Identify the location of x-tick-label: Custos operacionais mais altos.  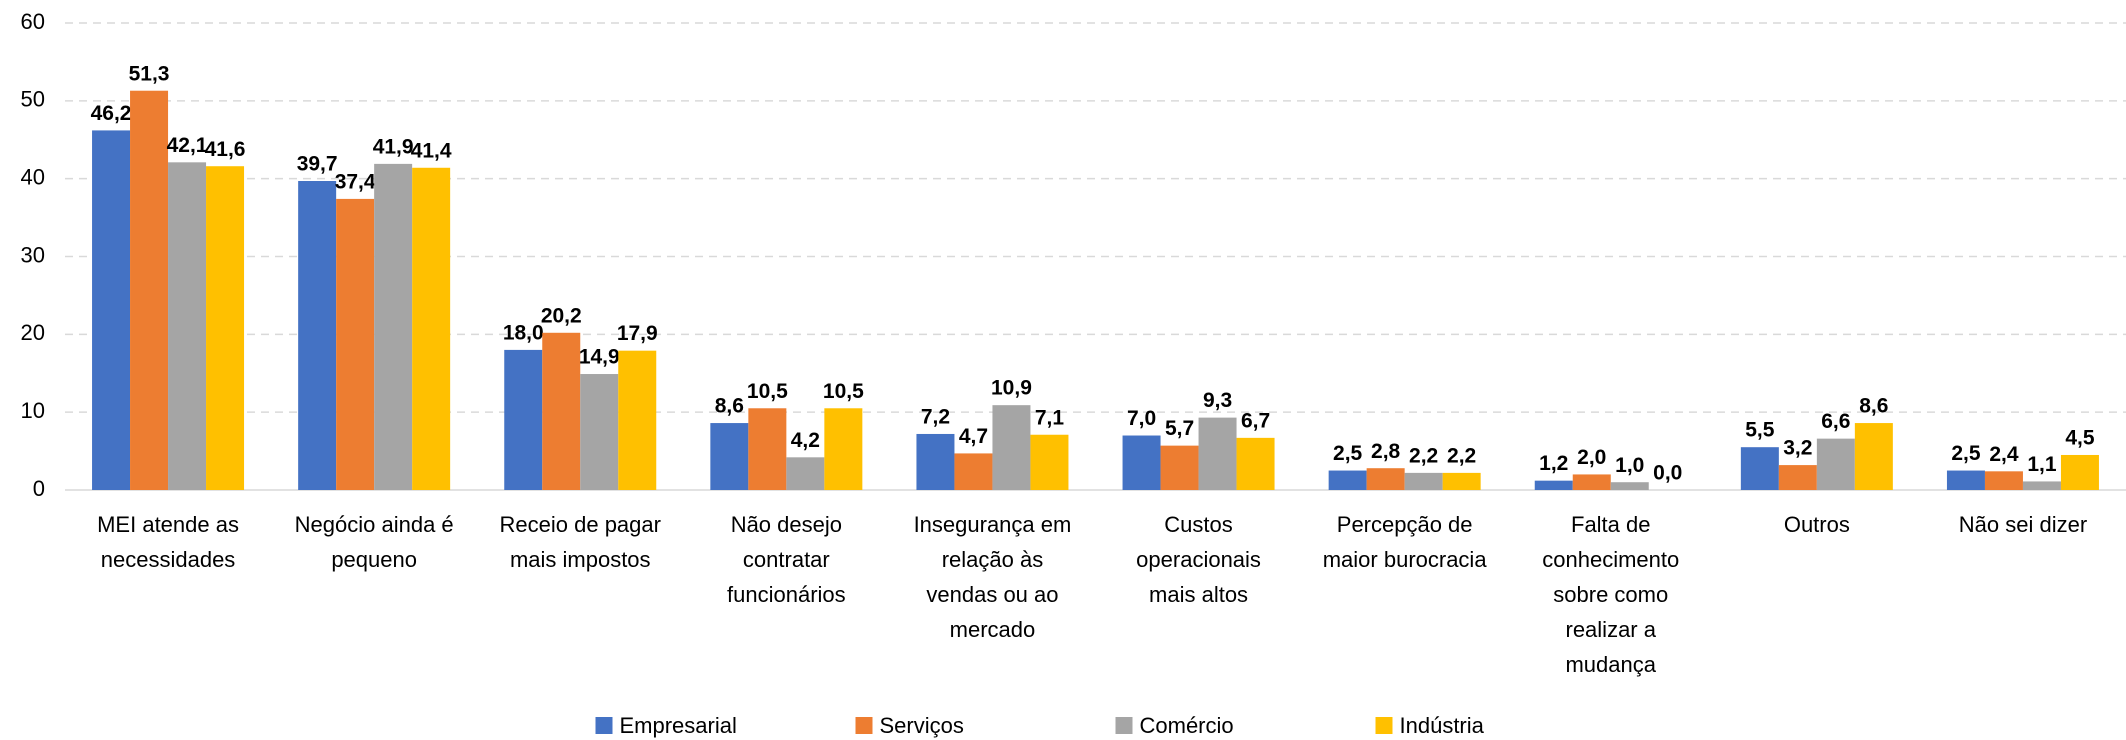
(1198, 559).